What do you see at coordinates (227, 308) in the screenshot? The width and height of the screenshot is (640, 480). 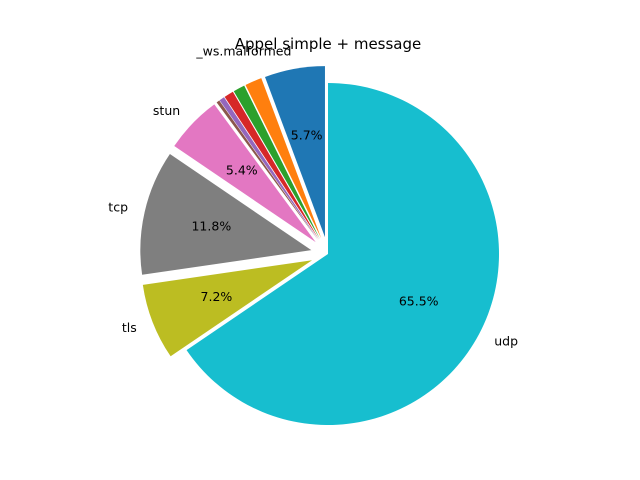 I see `pie-slice-tls` at bounding box center [227, 308].